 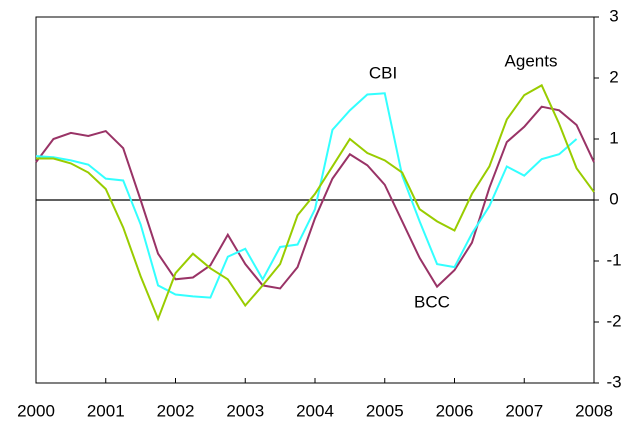 What do you see at coordinates (455, 410) in the screenshot?
I see `x-tick-label: 2006` at bounding box center [455, 410].